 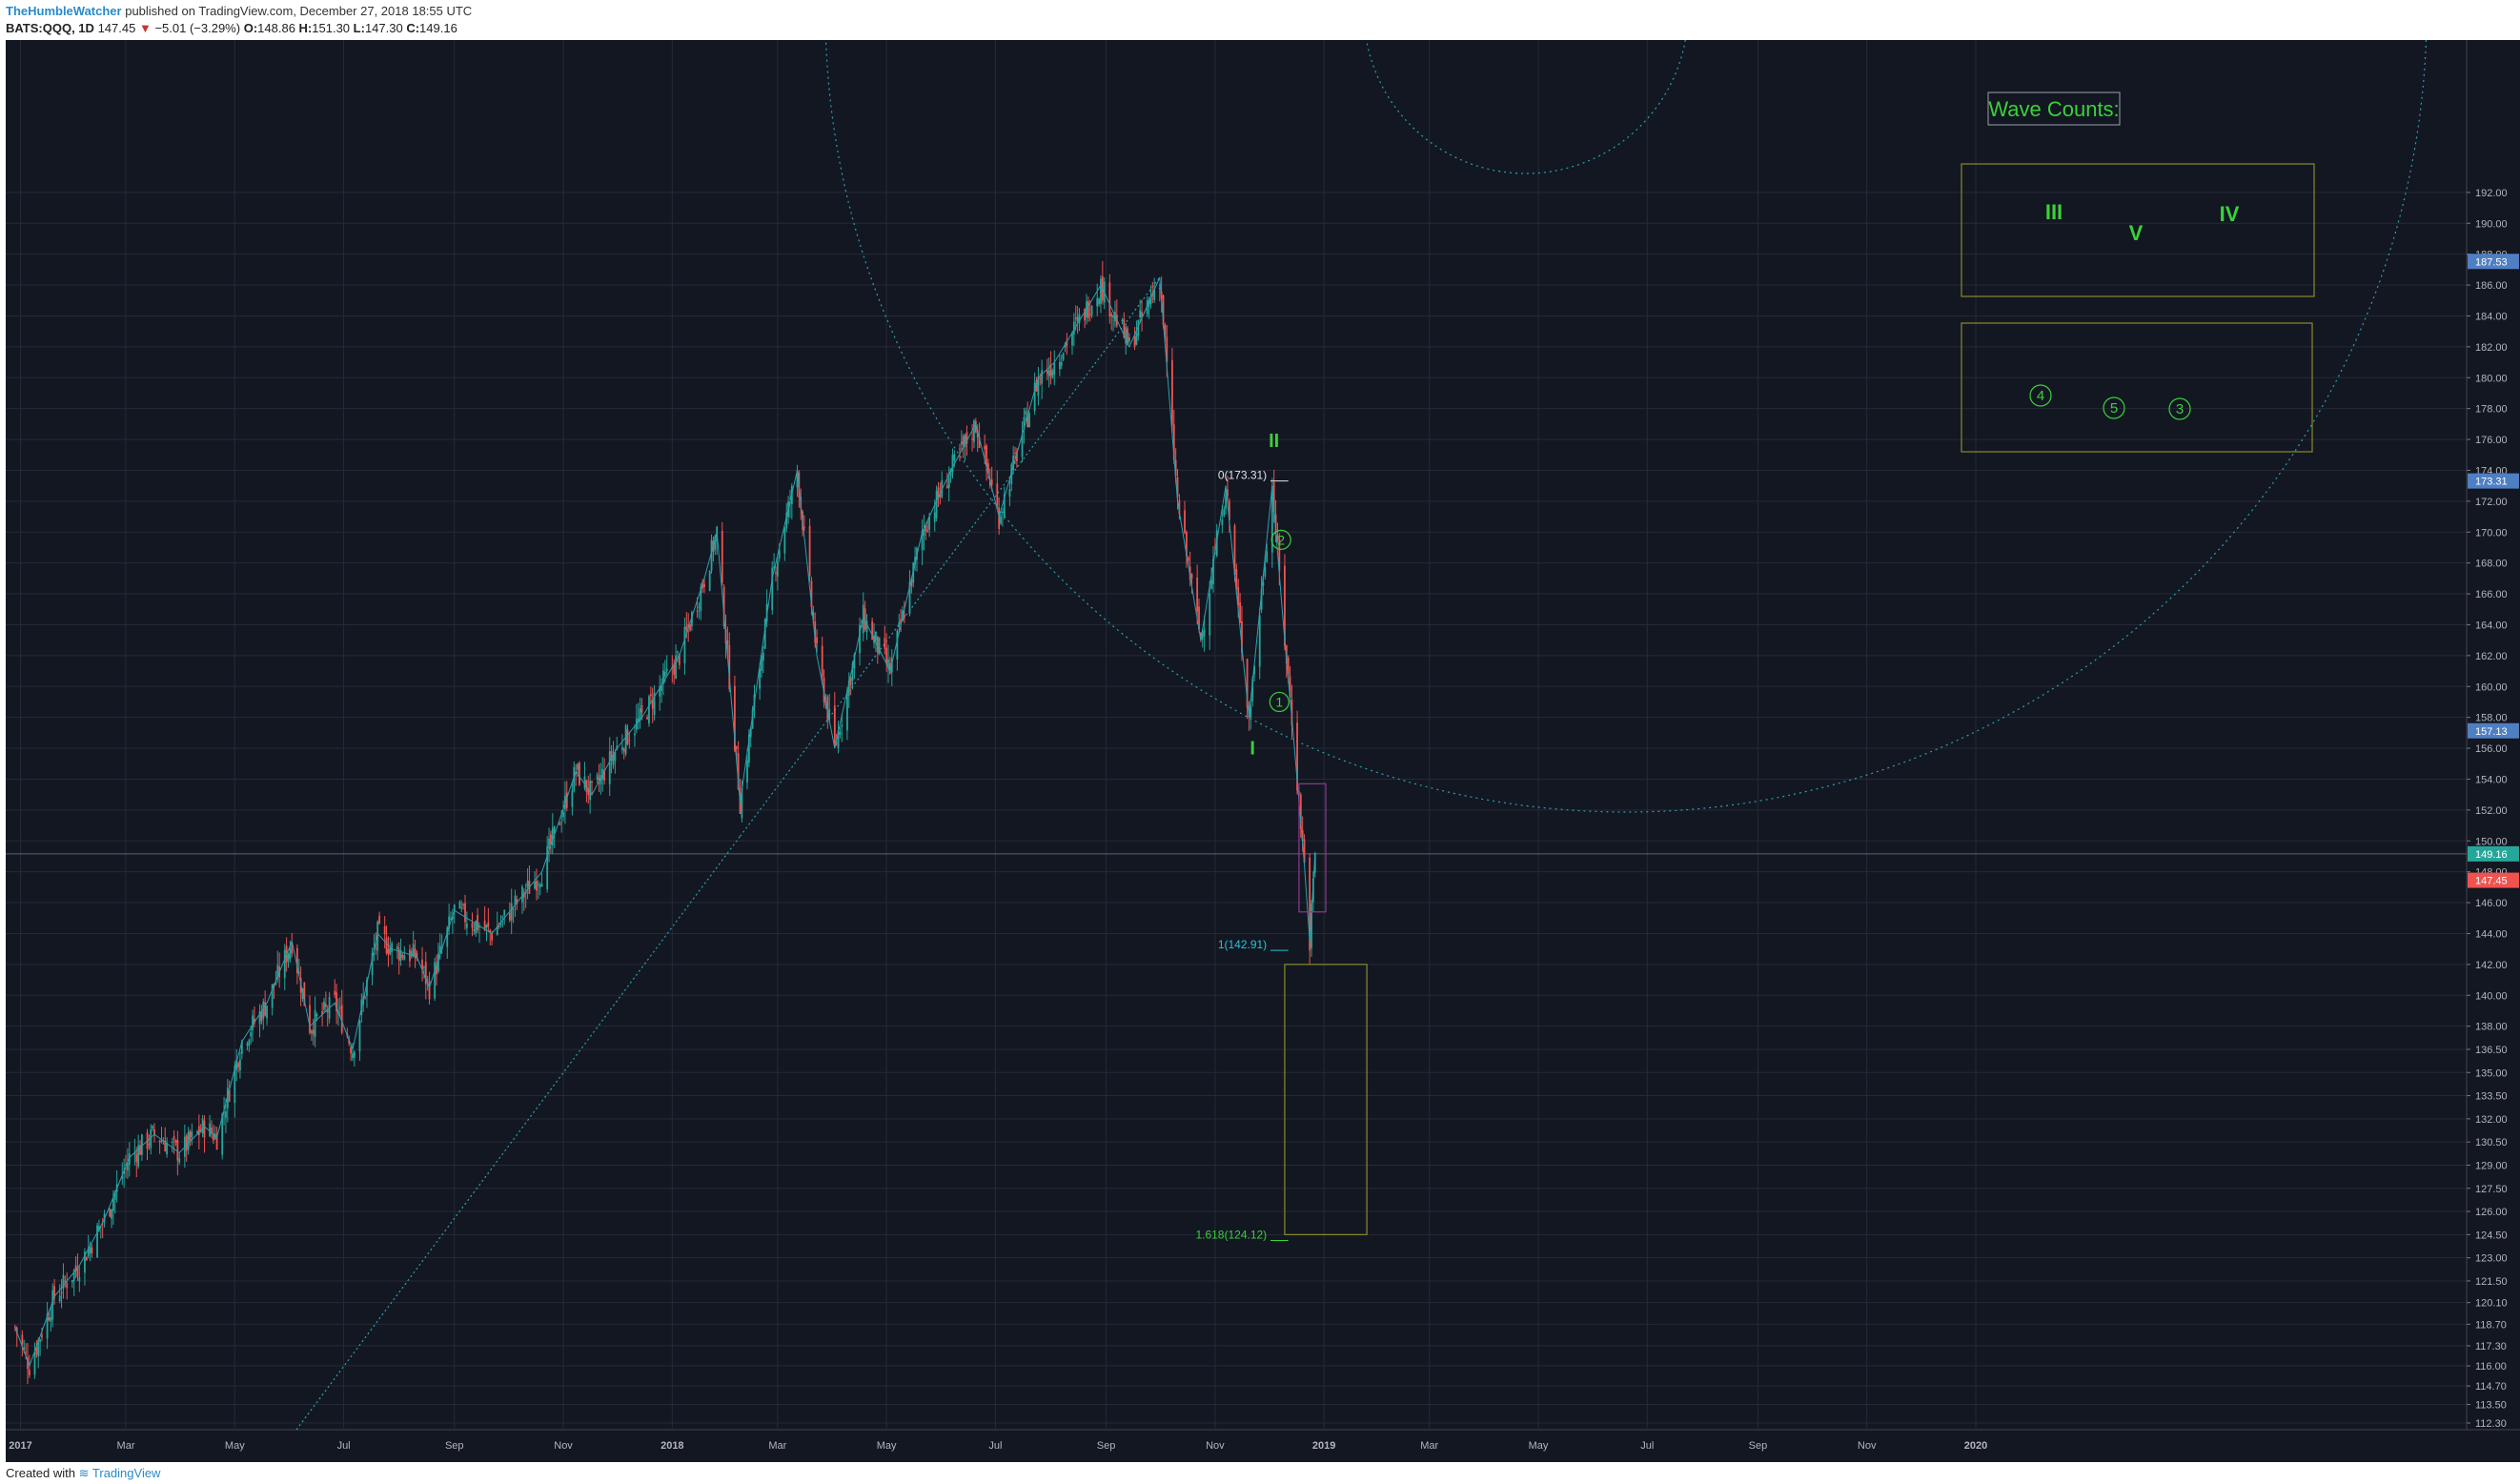 I want to click on y-tick-label: 112.30, so click(x=2491, y=1424).